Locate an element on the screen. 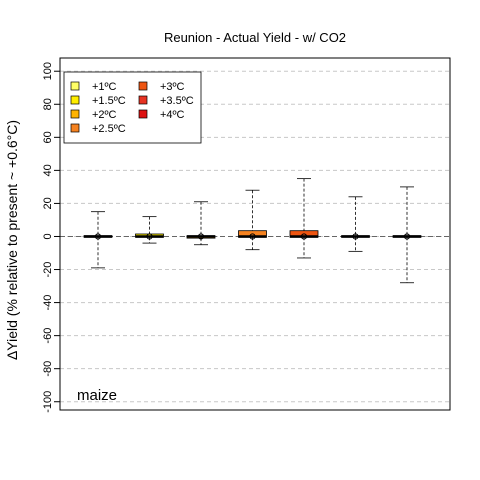 Image resolution: width=480 pixels, height=480 pixels. y-tick-label: -80 is located at coordinates (48, 369).